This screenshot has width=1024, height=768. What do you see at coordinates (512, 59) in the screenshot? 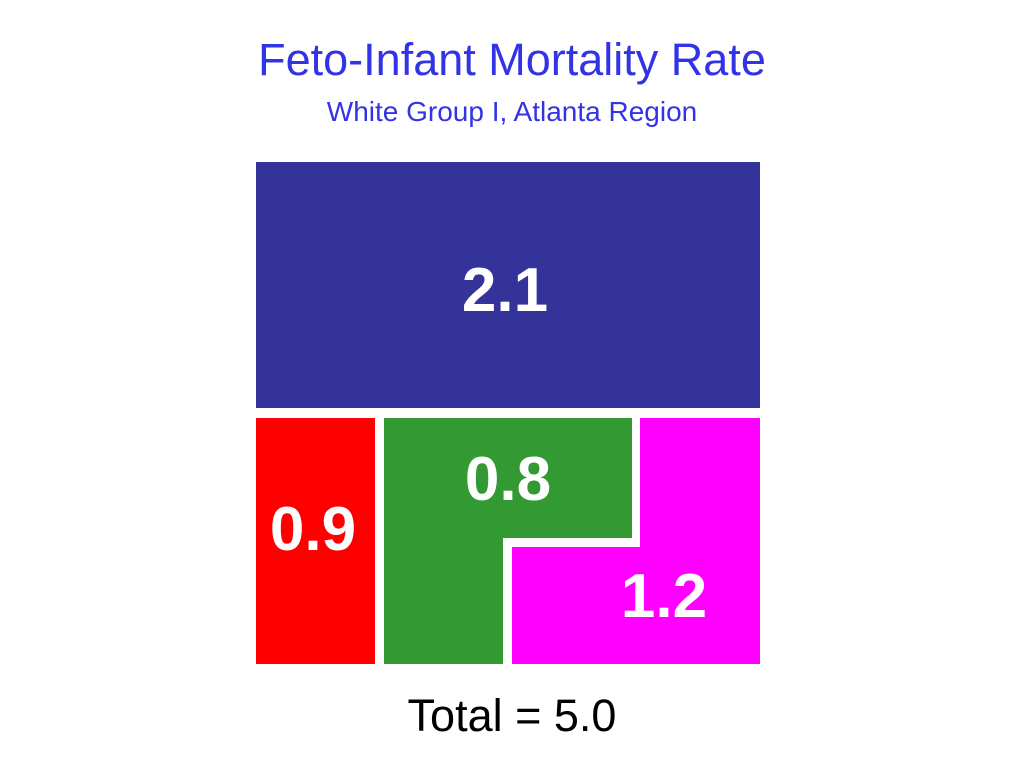
I see `page-title: Feto-Infant Mortality Rate` at bounding box center [512, 59].